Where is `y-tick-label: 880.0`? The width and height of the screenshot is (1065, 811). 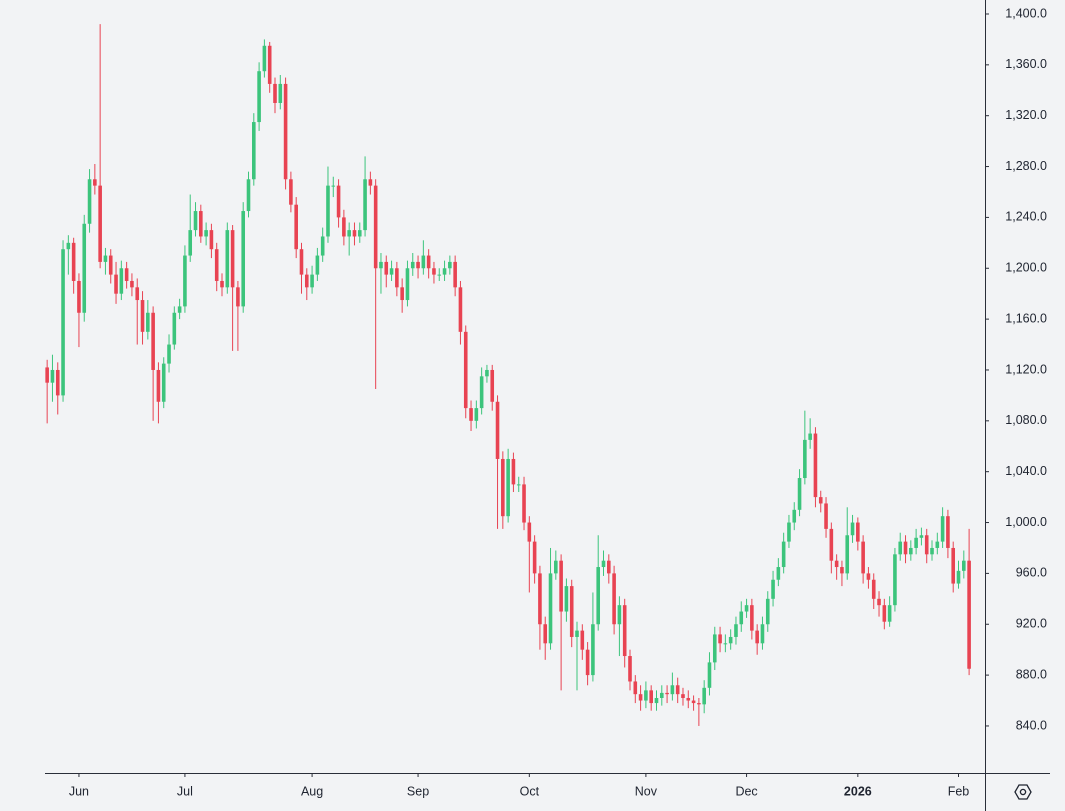
y-tick-label: 880.0 is located at coordinates (1031, 674).